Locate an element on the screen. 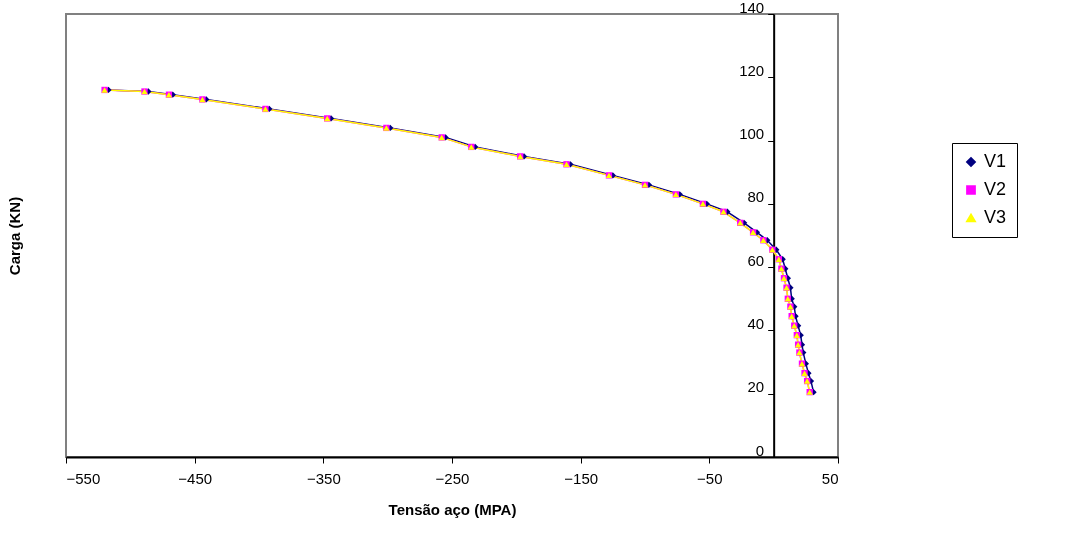 Image resolution: width=1065 pixels, height=546 pixels. y-tick-label: 120 is located at coordinates (752, 70).